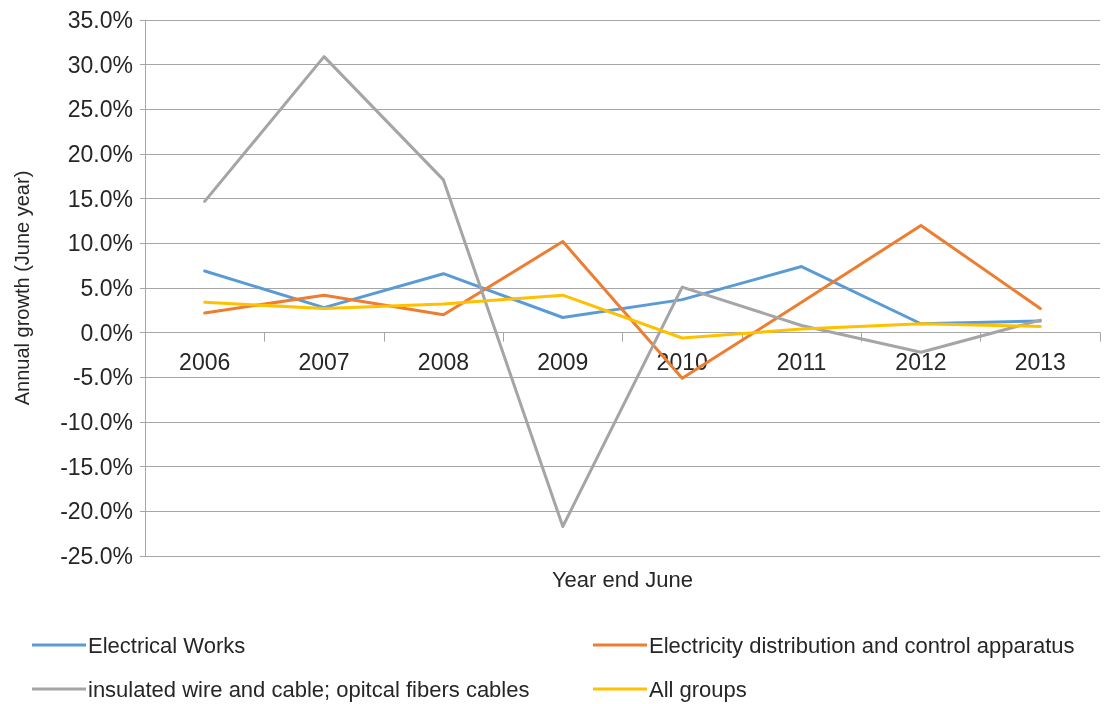  I want to click on y-tick-label: 35.0%, so click(100, 20).